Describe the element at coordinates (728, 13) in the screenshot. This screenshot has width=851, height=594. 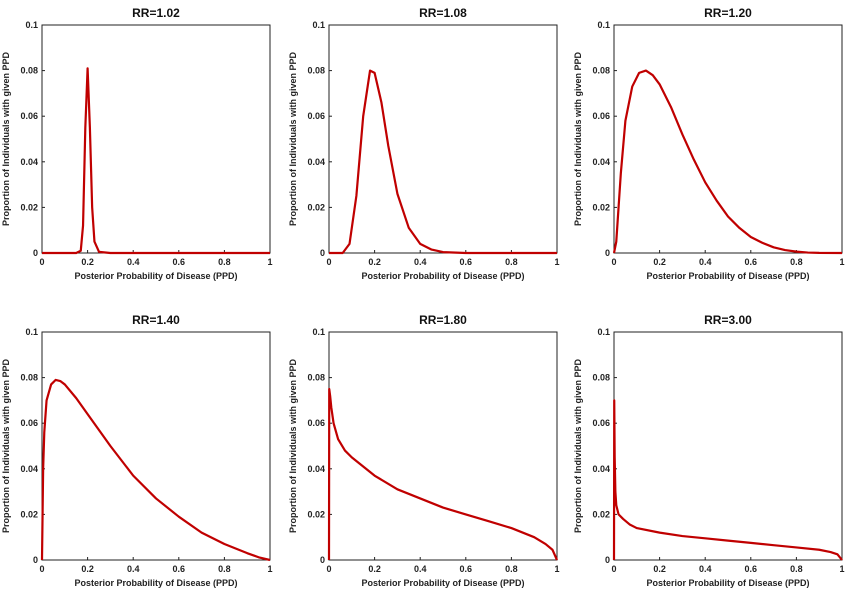
I see `chart-title: RR=1.20` at that location.